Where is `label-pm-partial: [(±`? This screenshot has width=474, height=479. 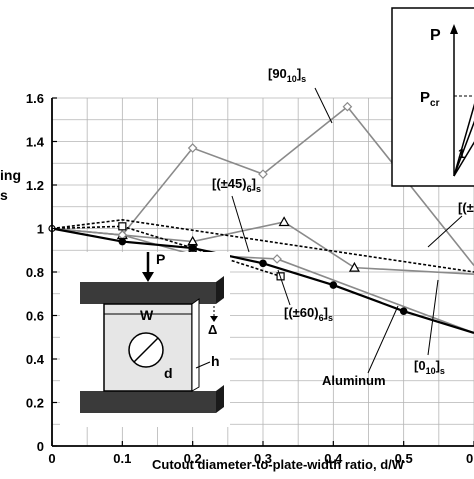
label-pm-partial: [(± is located at coordinates (466, 207).